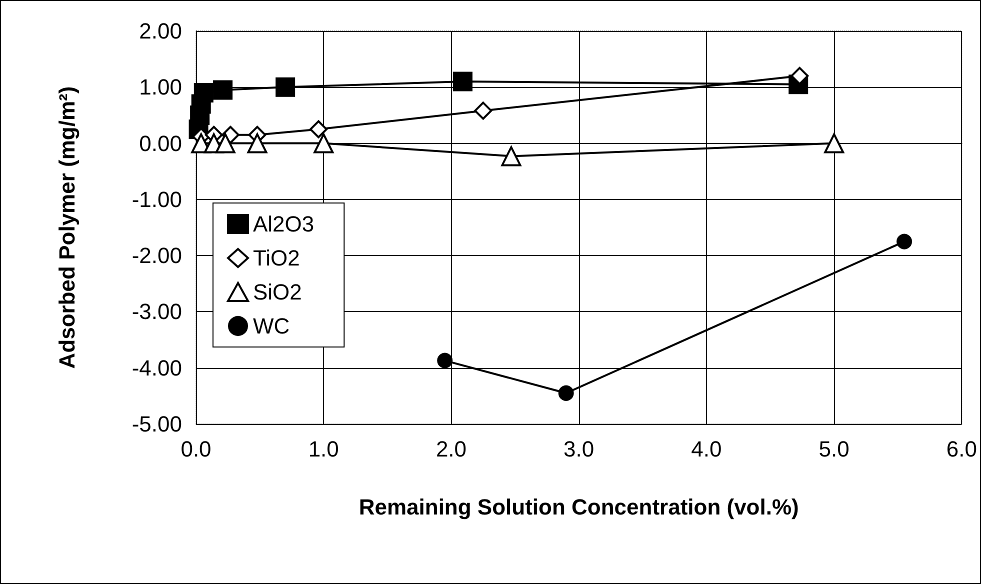 The image size is (981, 584). What do you see at coordinates (157, 424) in the screenshot?
I see `y-tick-label: -5.00` at bounding box center [157, 424].